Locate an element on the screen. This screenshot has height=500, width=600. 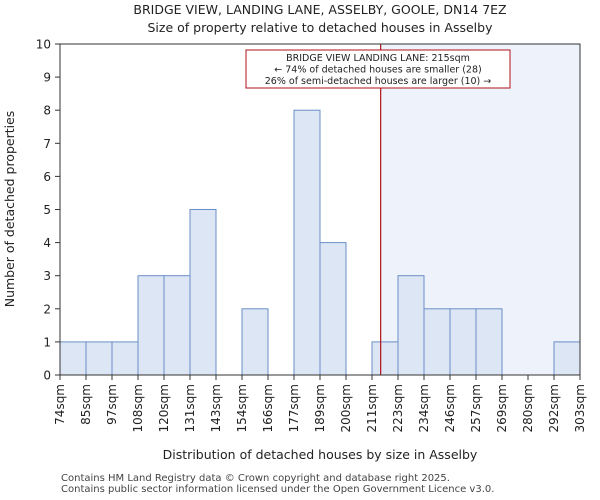
x-tick-label: 131sqm is located at coordinates (190, 408).